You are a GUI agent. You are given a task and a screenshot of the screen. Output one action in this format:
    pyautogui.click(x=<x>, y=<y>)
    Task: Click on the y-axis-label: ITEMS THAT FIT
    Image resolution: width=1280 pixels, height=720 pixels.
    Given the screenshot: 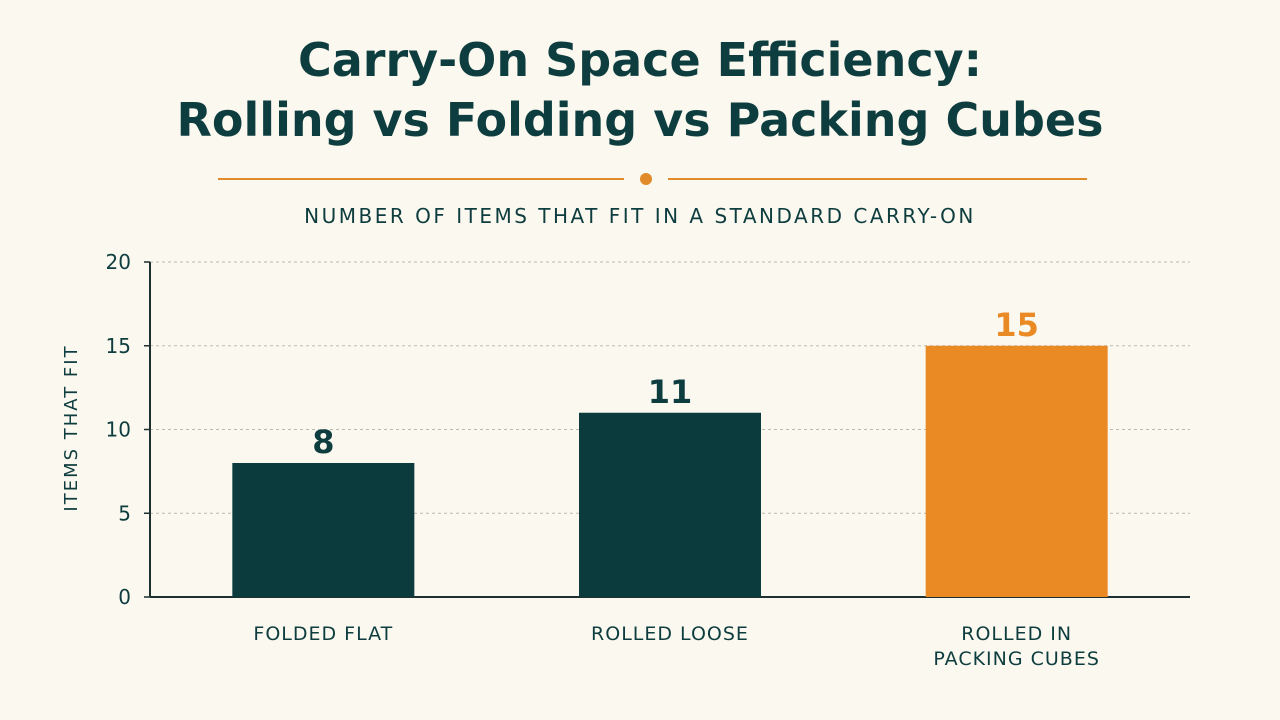 What is the action you would take?
    pyautogui.click(x=71, y=427)
    